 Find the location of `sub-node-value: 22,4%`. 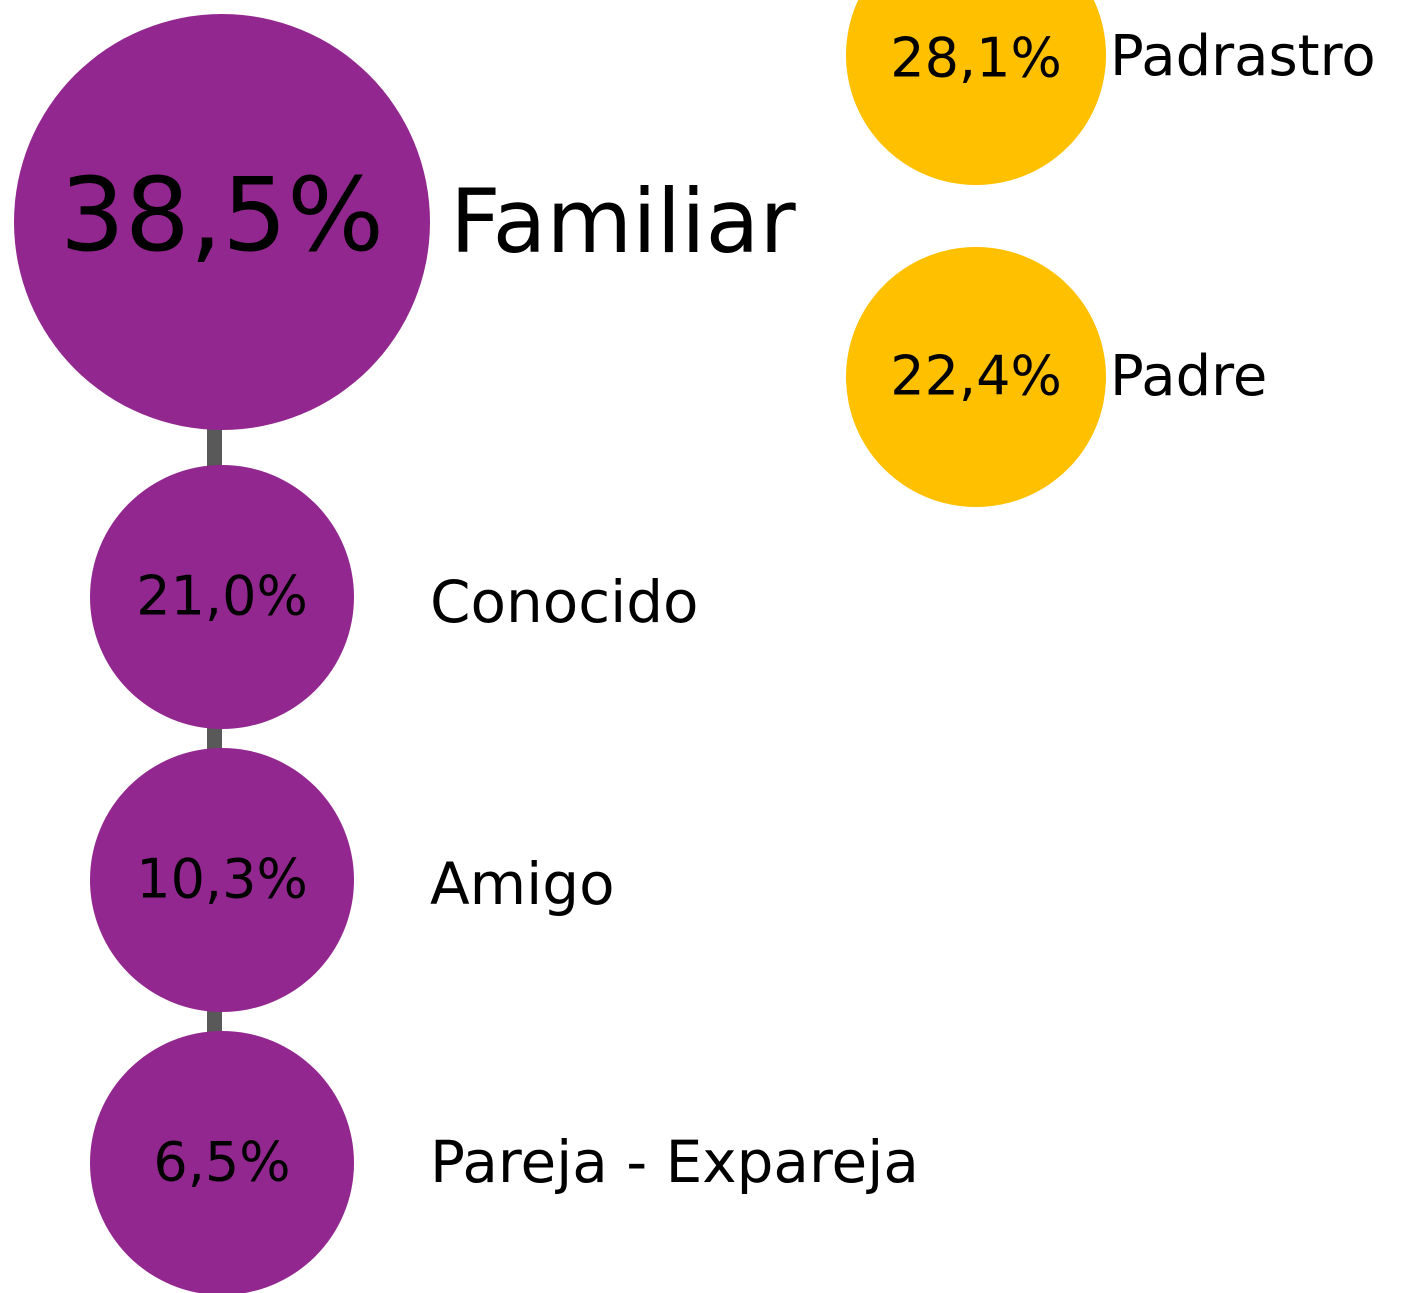

sub-node-value: 22,4% is located at coordinates (976, 376).